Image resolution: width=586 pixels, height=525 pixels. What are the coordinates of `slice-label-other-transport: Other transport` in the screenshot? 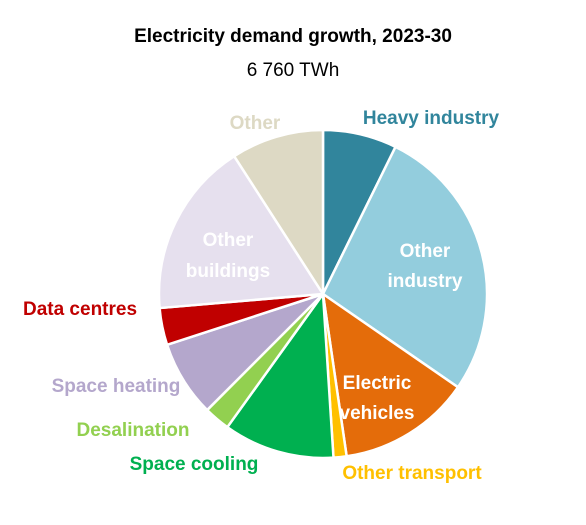 It's located at (412, 473).